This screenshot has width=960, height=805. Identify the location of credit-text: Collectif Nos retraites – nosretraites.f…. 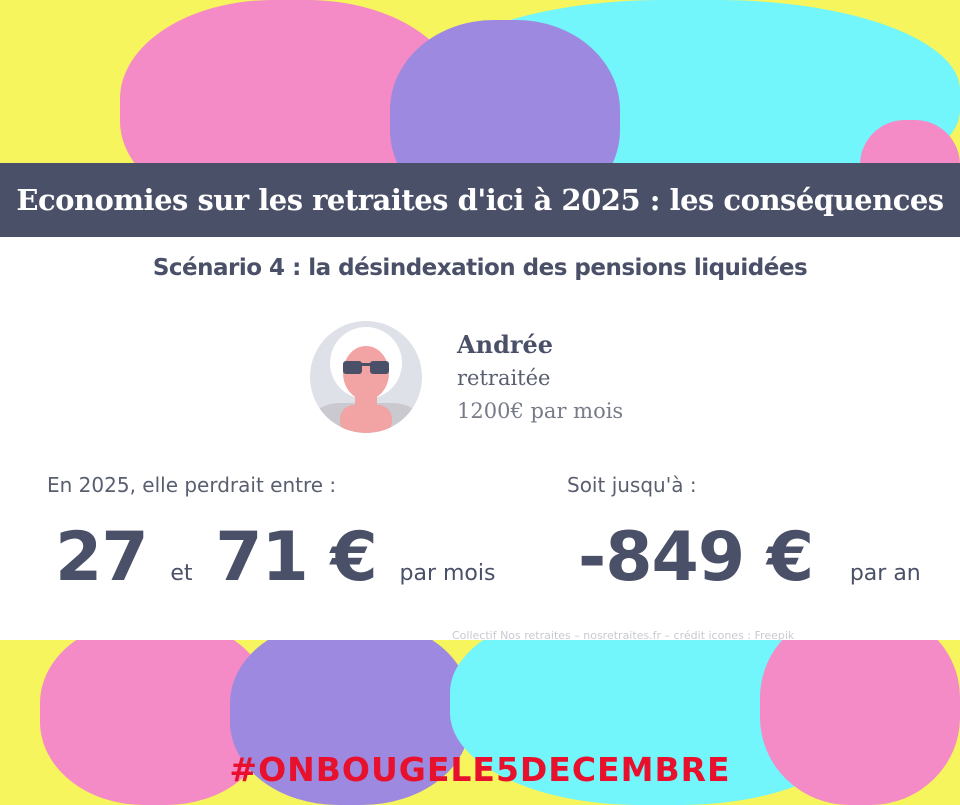
(623, 635).